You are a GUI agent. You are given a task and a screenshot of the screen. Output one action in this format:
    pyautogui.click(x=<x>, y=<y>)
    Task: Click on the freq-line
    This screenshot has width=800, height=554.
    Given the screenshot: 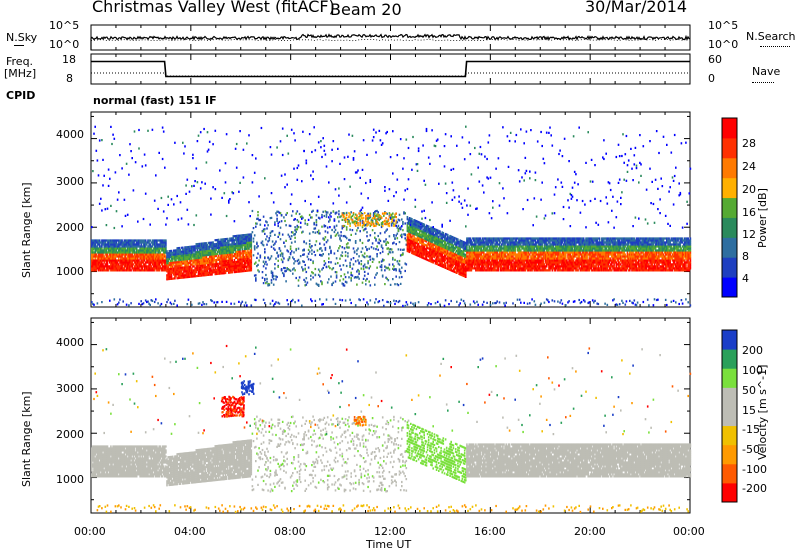 What is the action you would take?
    pyautogui.click(x=390, y=69)
    